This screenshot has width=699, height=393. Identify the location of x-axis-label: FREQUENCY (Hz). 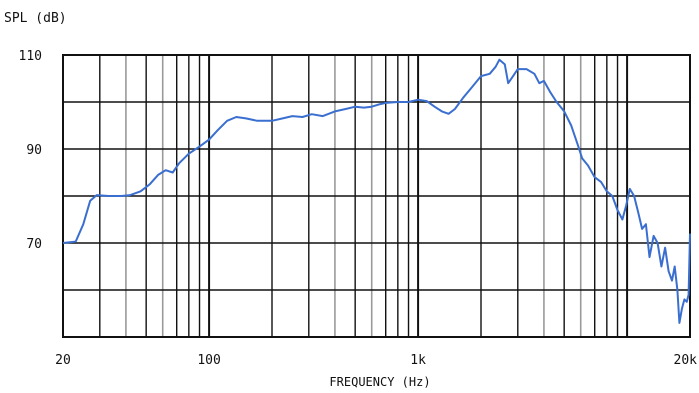
(379, 382).